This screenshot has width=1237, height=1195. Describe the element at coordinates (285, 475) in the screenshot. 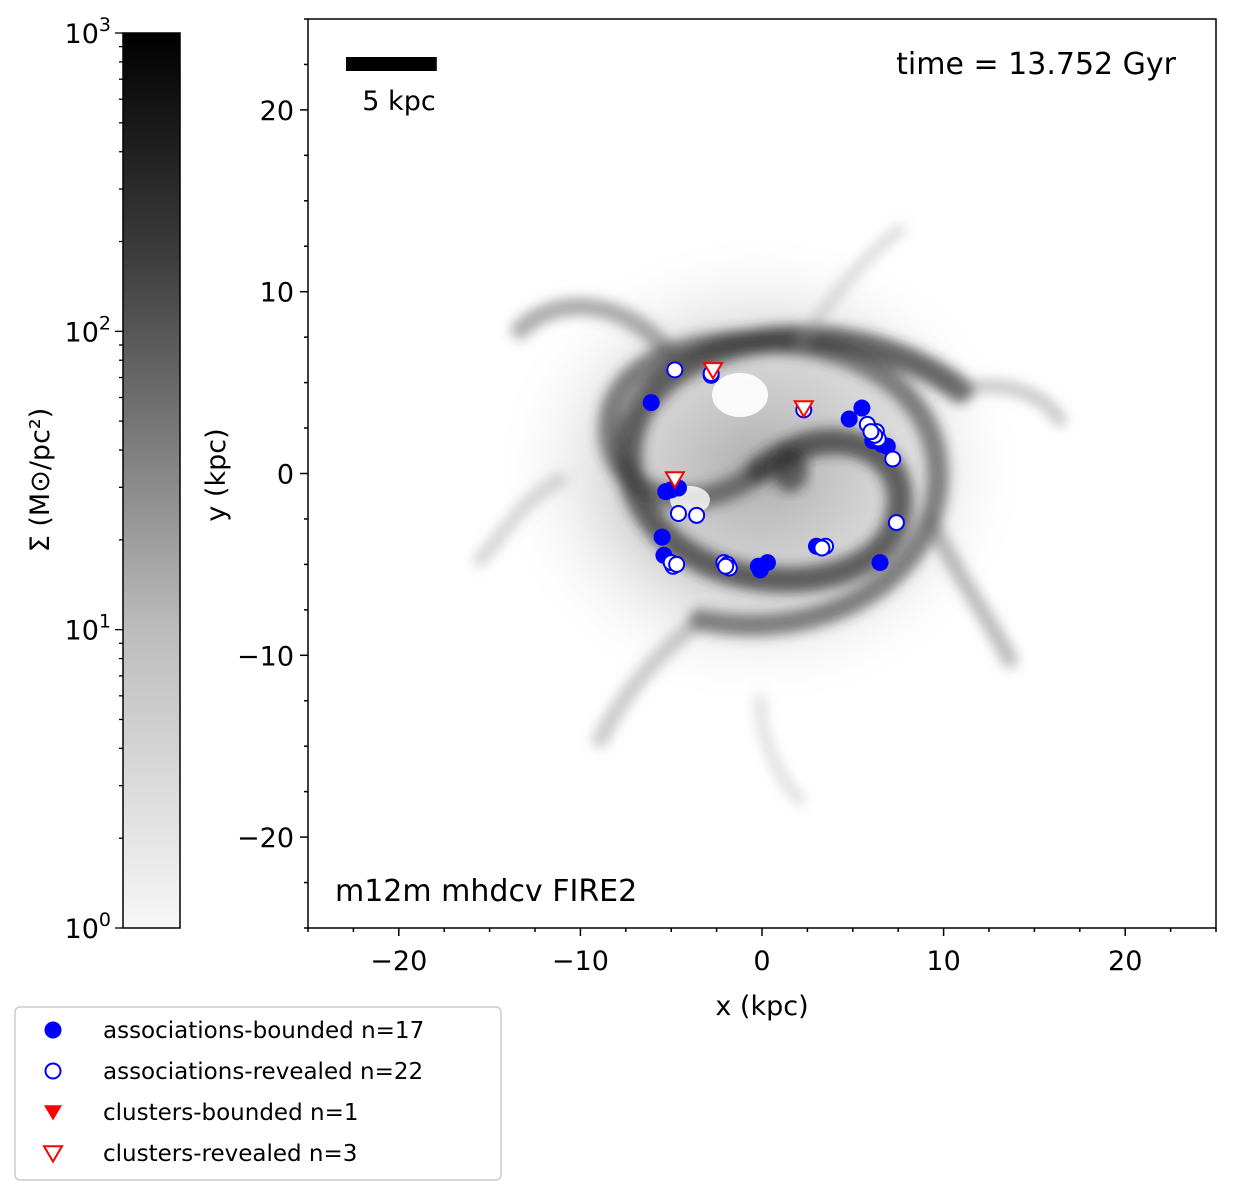

I see `y-tick-label: 0` at that location.